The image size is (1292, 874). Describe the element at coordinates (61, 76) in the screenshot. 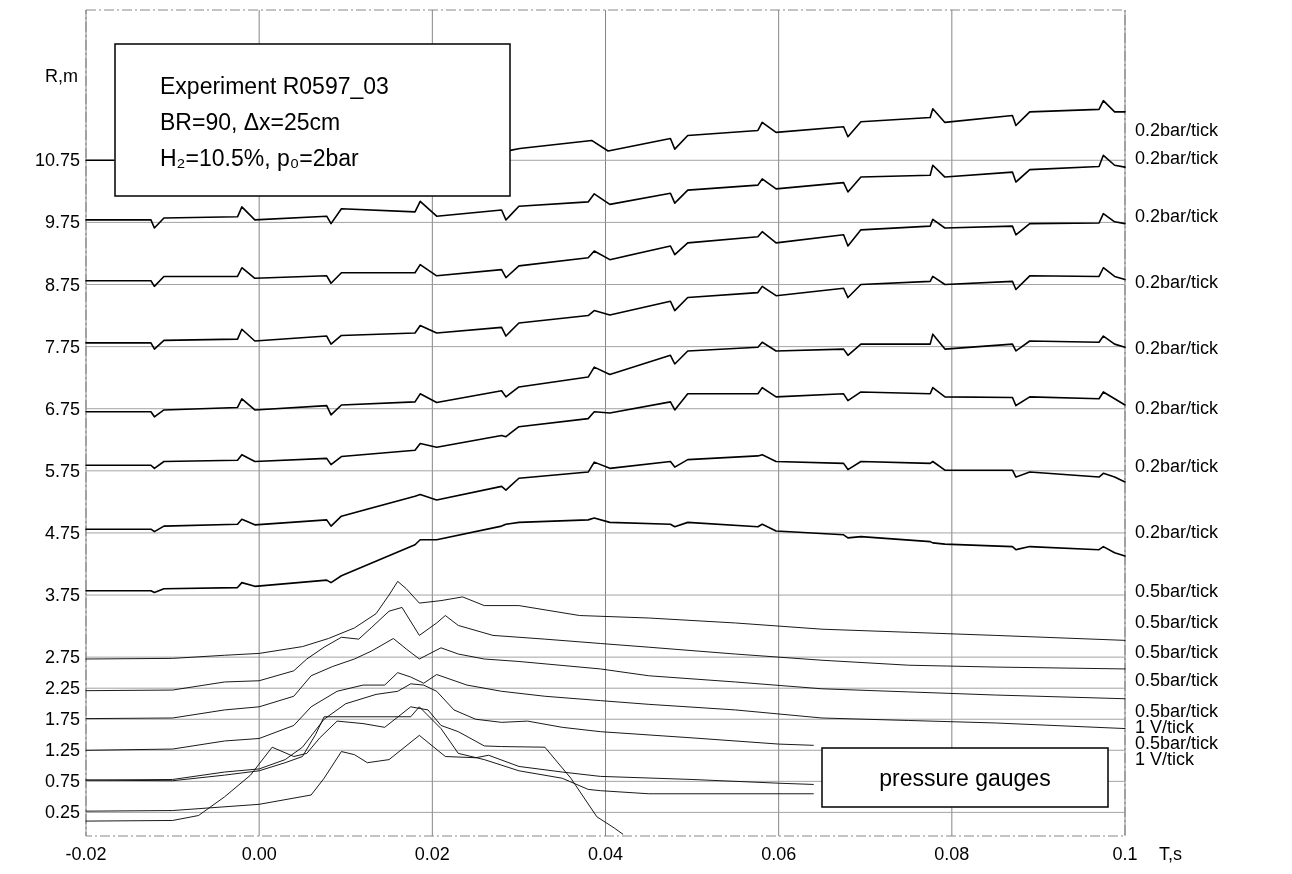

I see `y-axis-title: R,m` at that location.